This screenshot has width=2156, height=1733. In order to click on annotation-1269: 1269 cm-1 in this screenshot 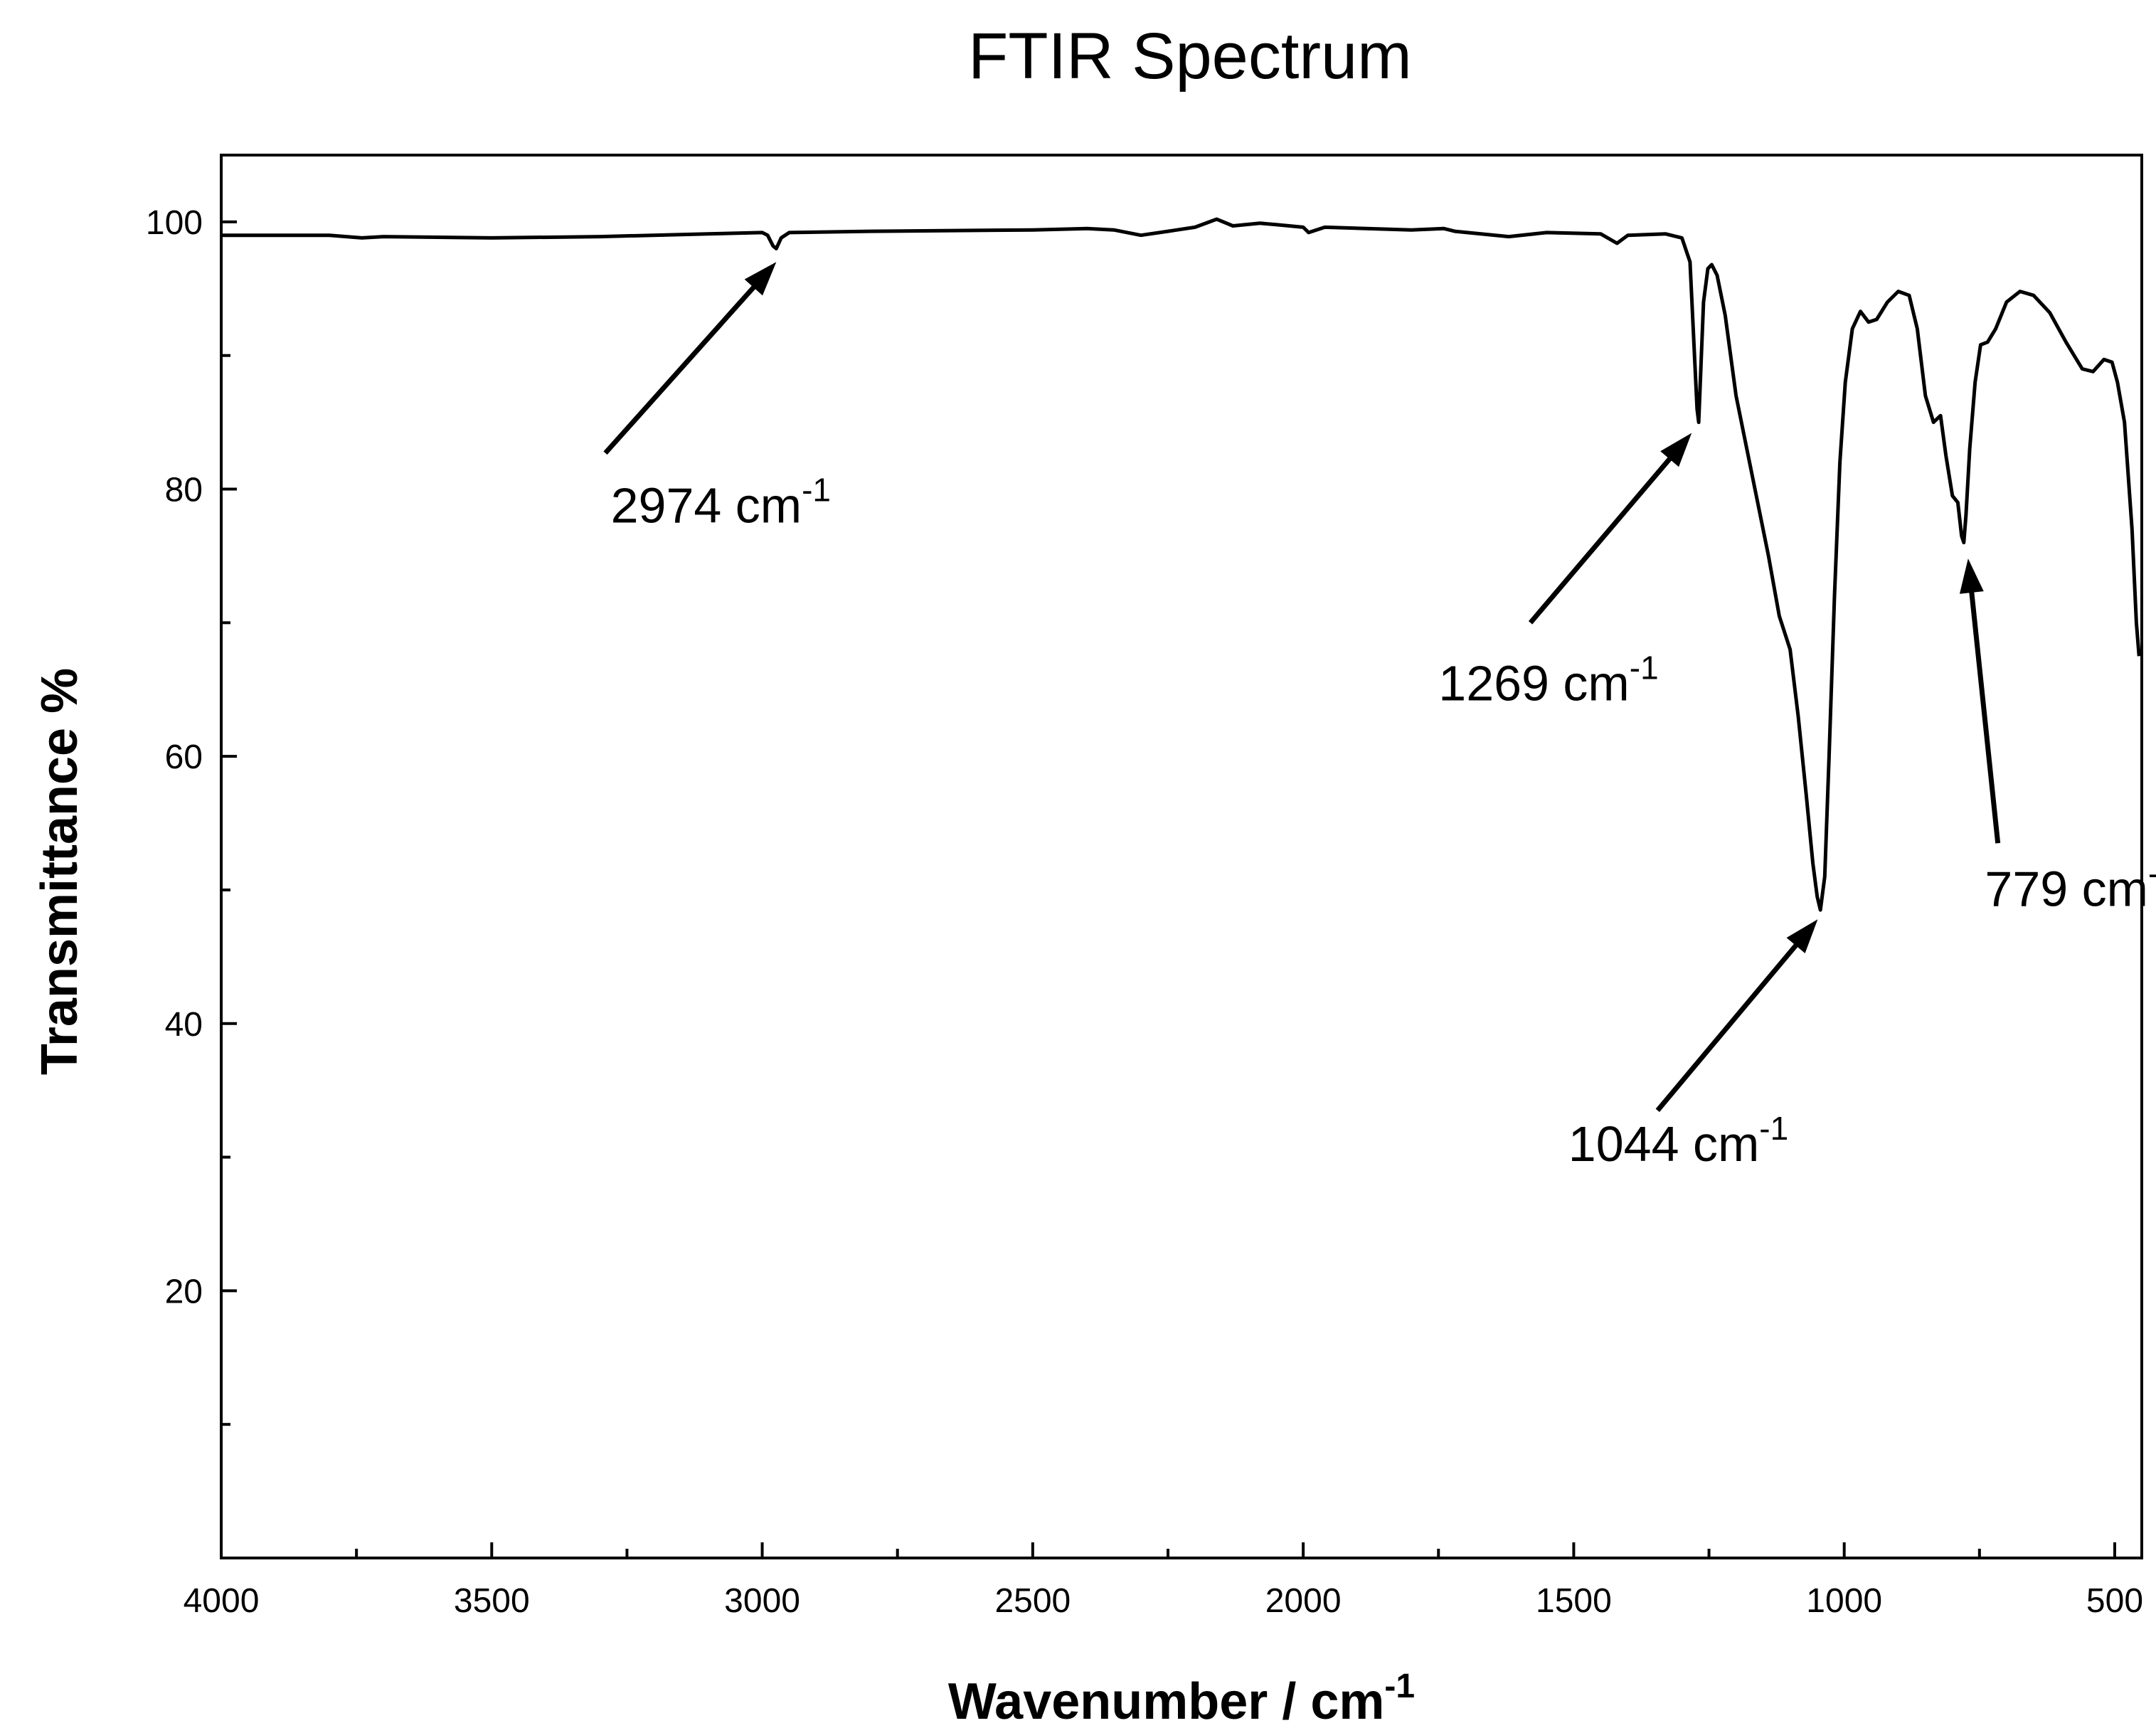, I will do `click(1565, 572)`.